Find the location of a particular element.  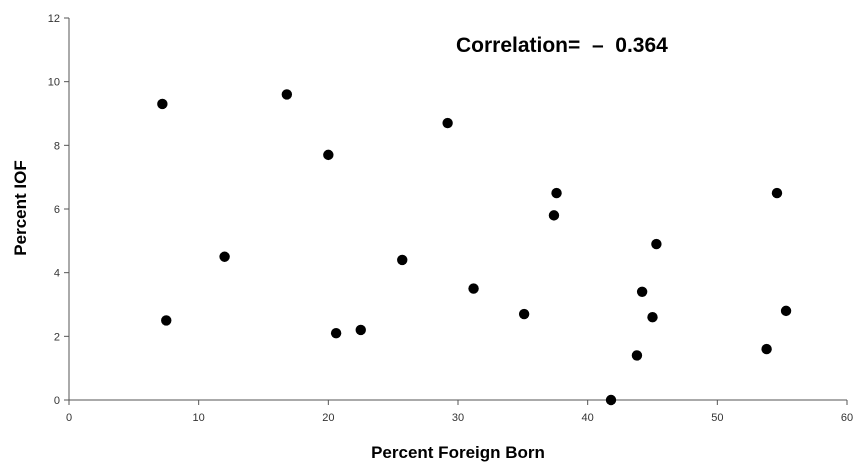

x-axis-ticks: 0 10 20 30 40 50 60 is located at coordinates (459, 412).